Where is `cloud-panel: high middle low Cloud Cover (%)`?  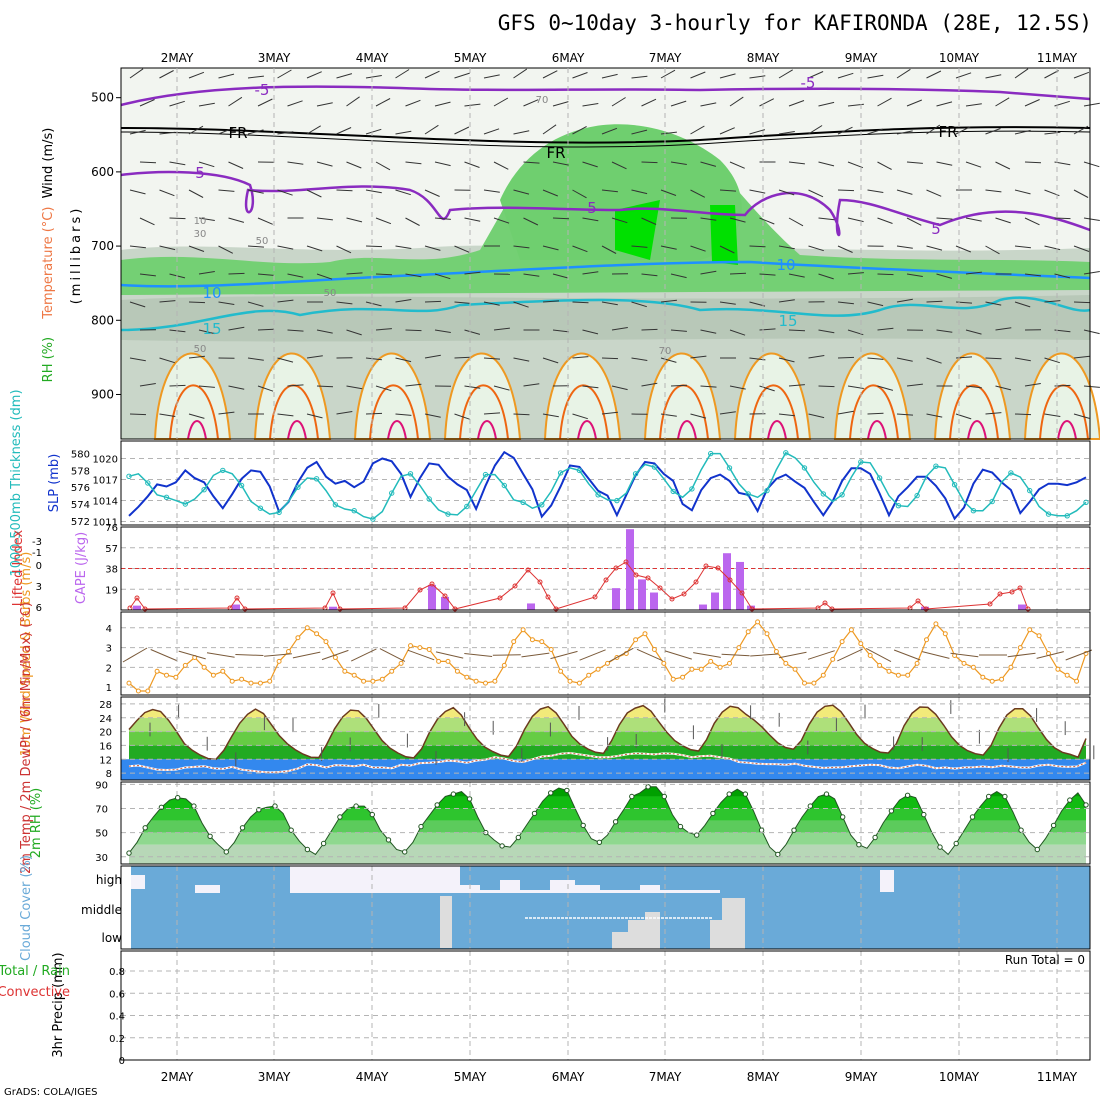 cloud-panel: high middle low Cloud Cover (%) is located at coordinates (555, 908).